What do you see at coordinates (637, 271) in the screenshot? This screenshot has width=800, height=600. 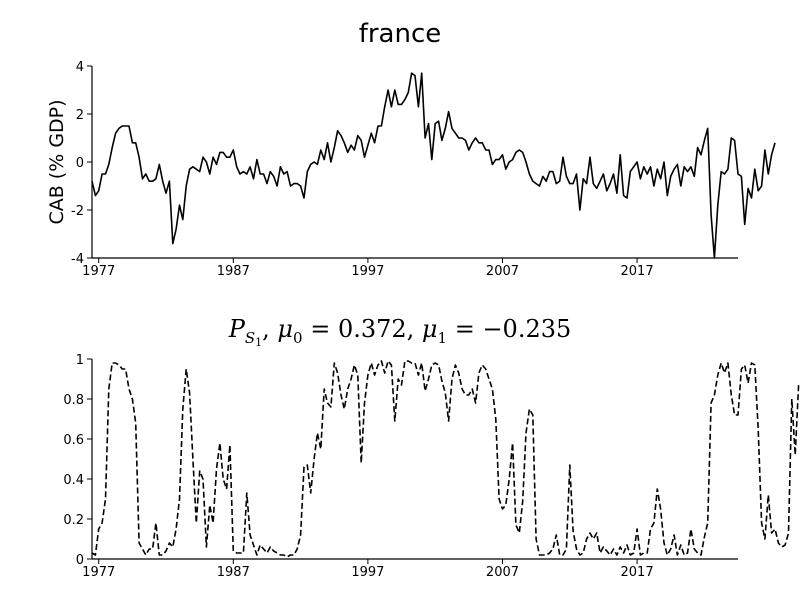 I see `cab-x-tick-label: 2017` at bounding box center [637, 271].